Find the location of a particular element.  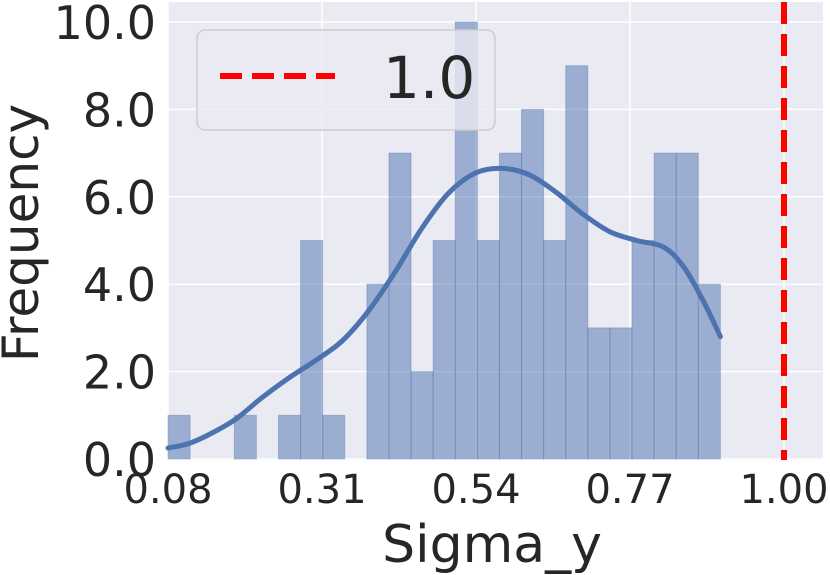

x-tick-label: 0.77 is located at coordinates (629, 490).